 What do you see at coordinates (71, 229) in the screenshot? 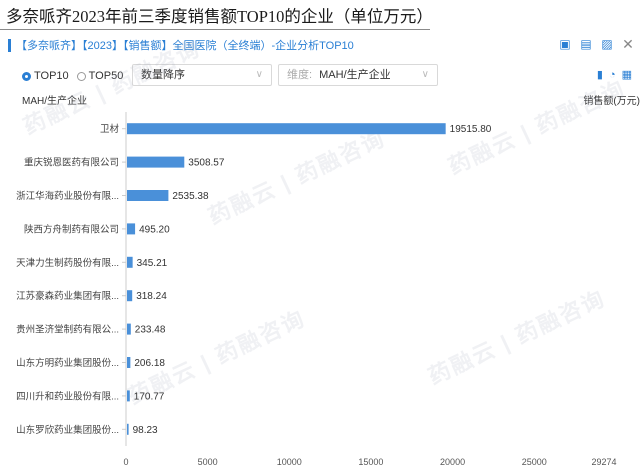
I see `category-label: 陕西方舟制药有限公司` at bounding box center [71, 229].